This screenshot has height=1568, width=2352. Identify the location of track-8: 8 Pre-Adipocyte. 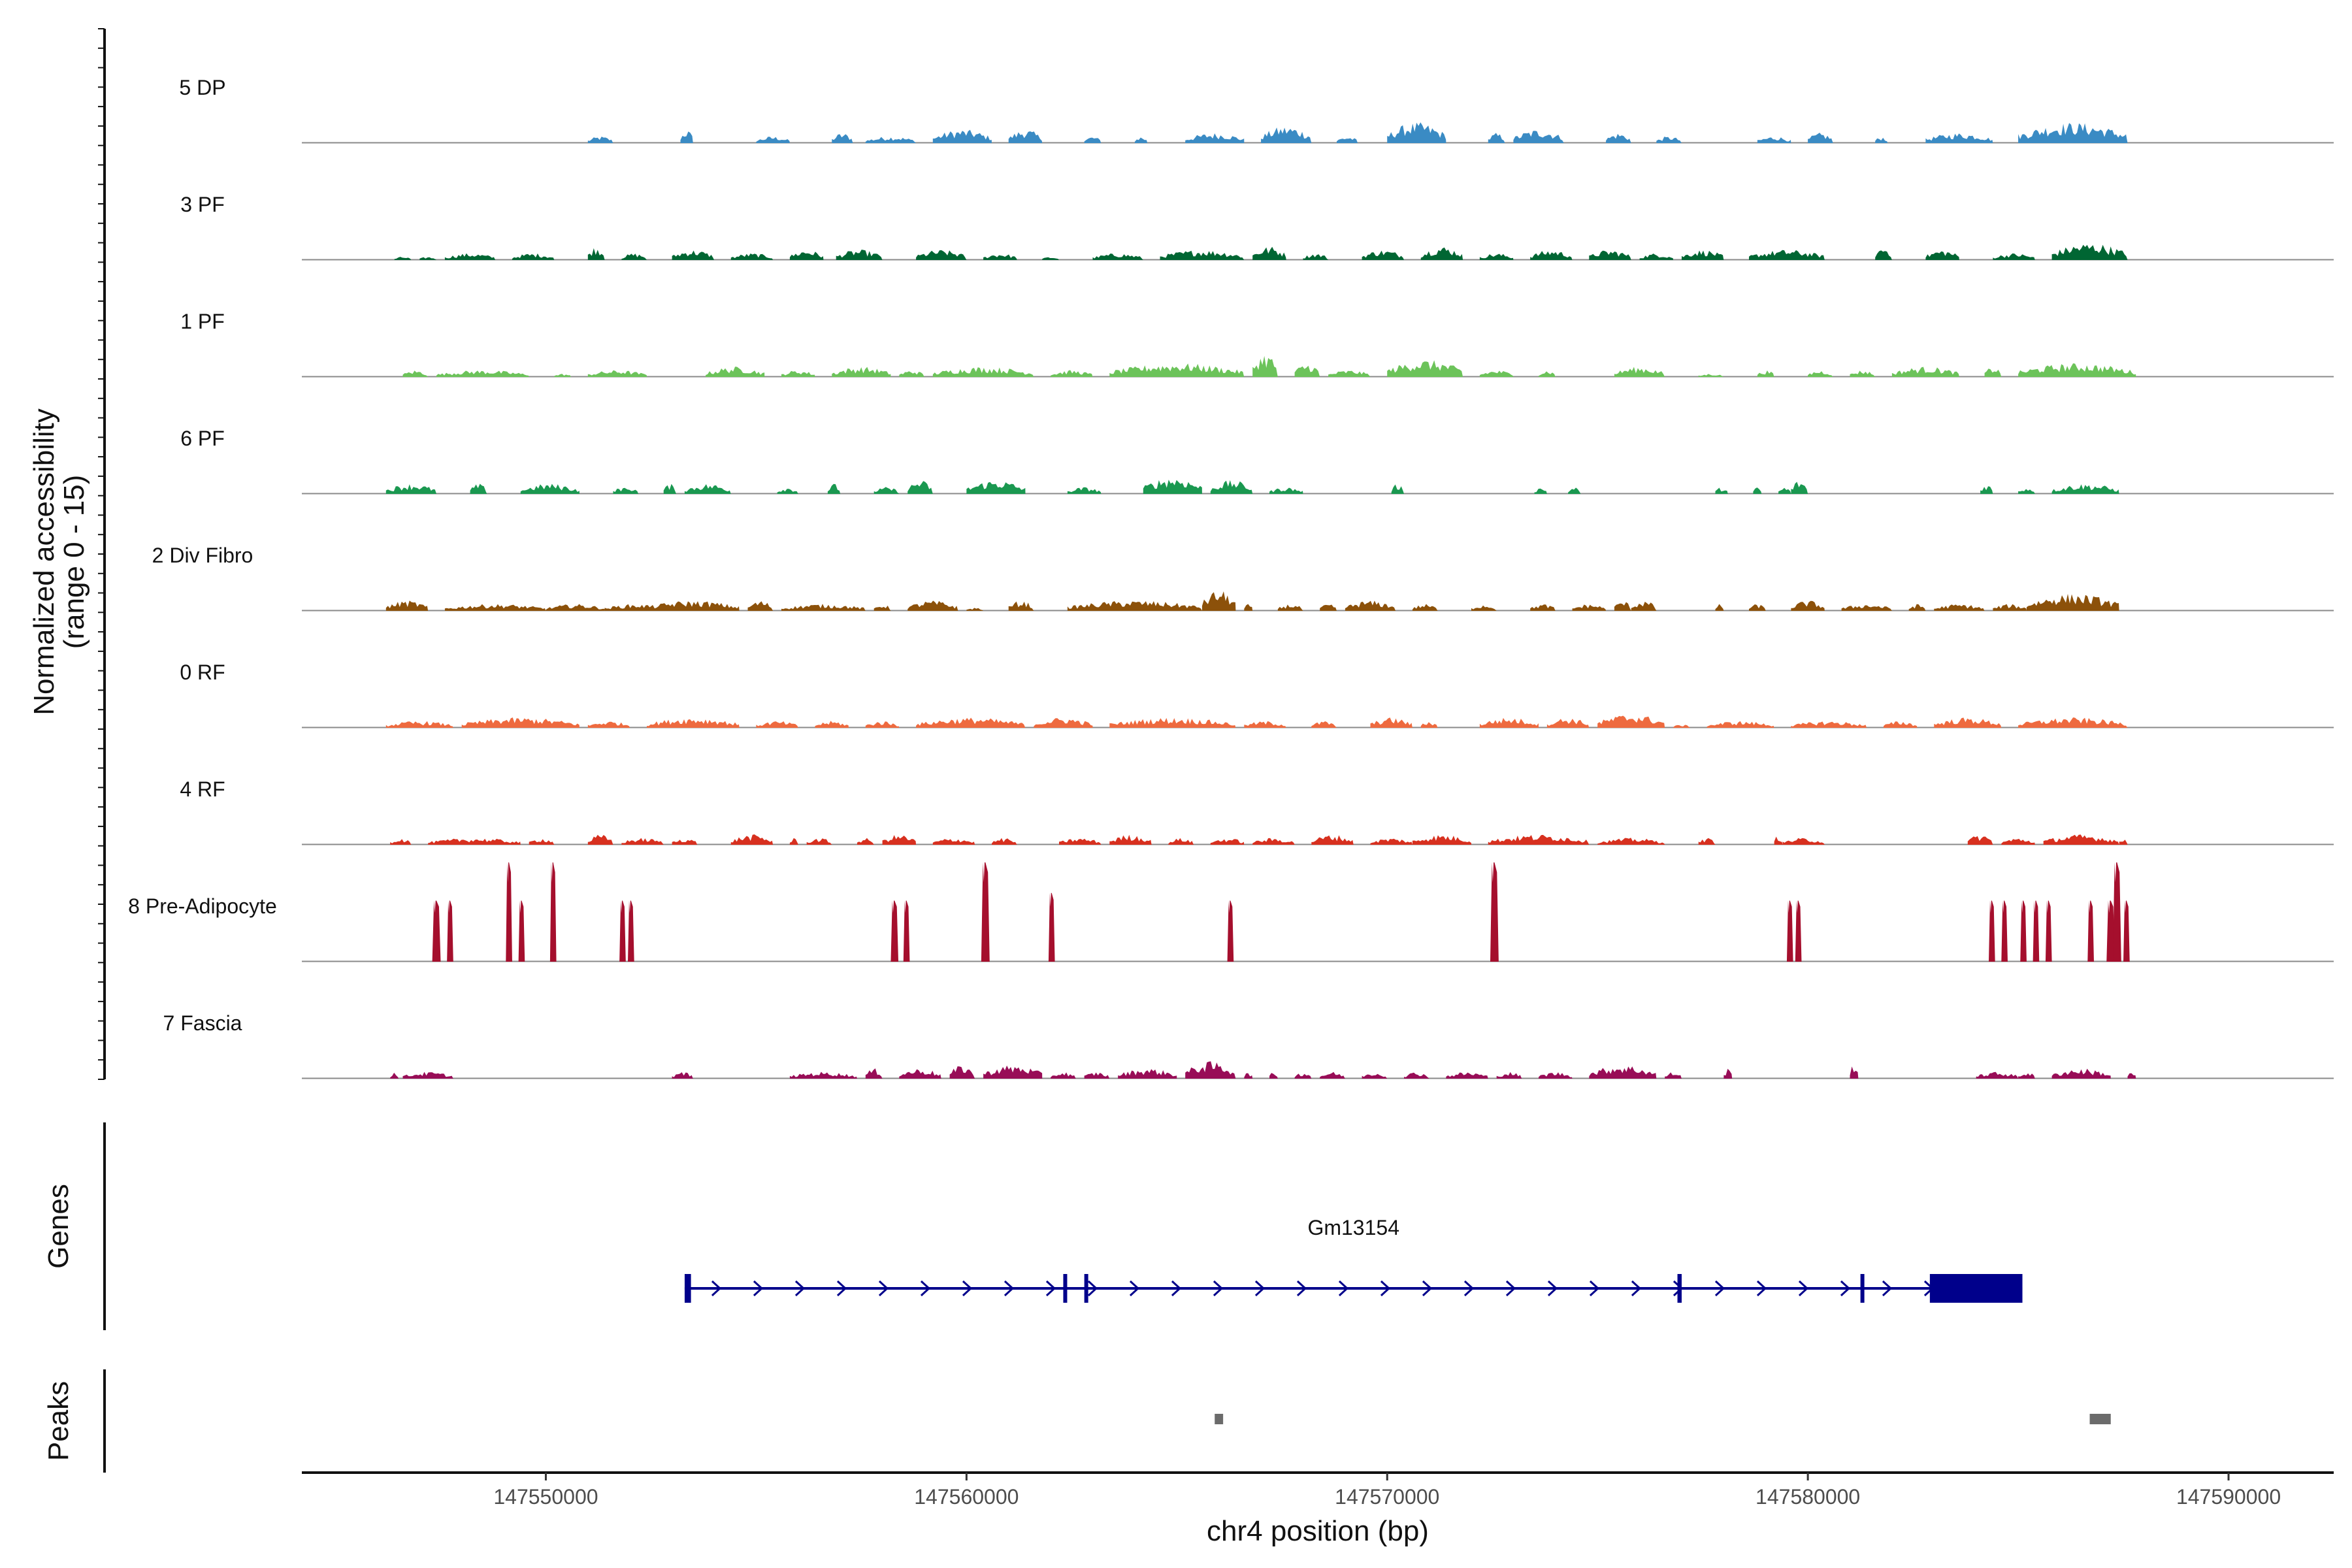
(1231, 912).